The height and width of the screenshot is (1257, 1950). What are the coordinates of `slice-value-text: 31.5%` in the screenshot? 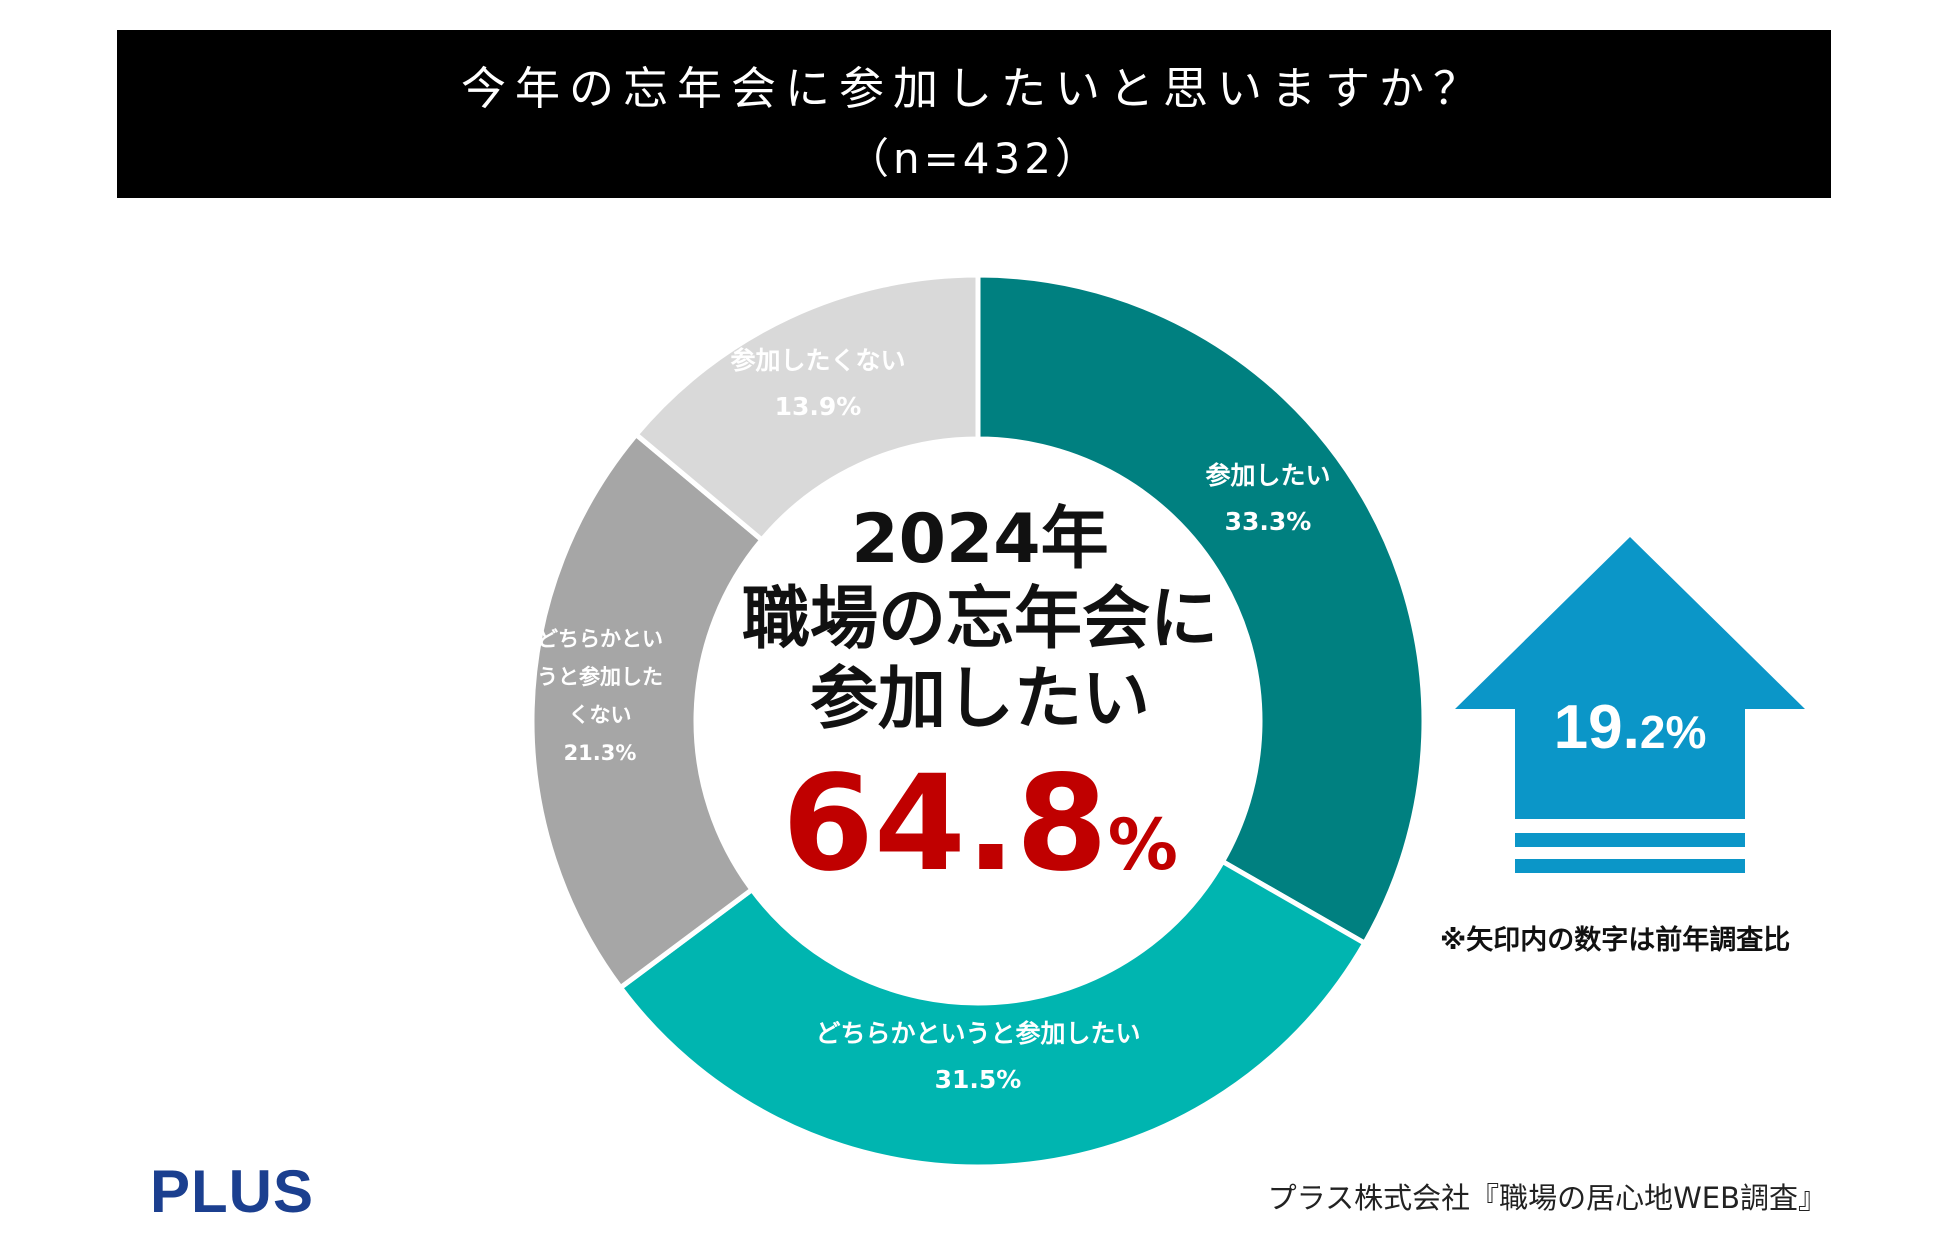 It's located at (978, 1079).